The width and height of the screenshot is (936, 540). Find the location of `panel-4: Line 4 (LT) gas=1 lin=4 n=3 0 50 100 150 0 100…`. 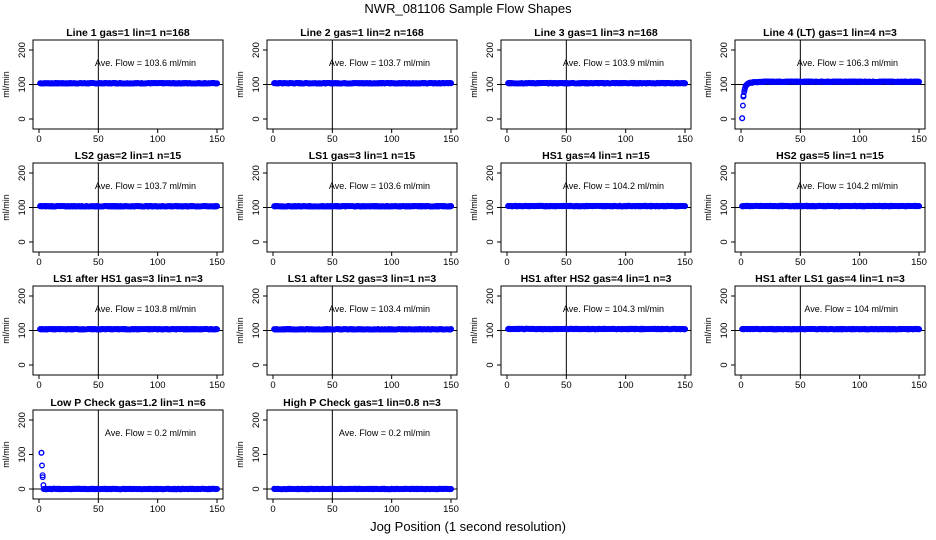

panel-4: Line 4 (LT) gas=1 lin=4 n=3 0 50 100 150 0 100… is located at coordinates (815, 86).